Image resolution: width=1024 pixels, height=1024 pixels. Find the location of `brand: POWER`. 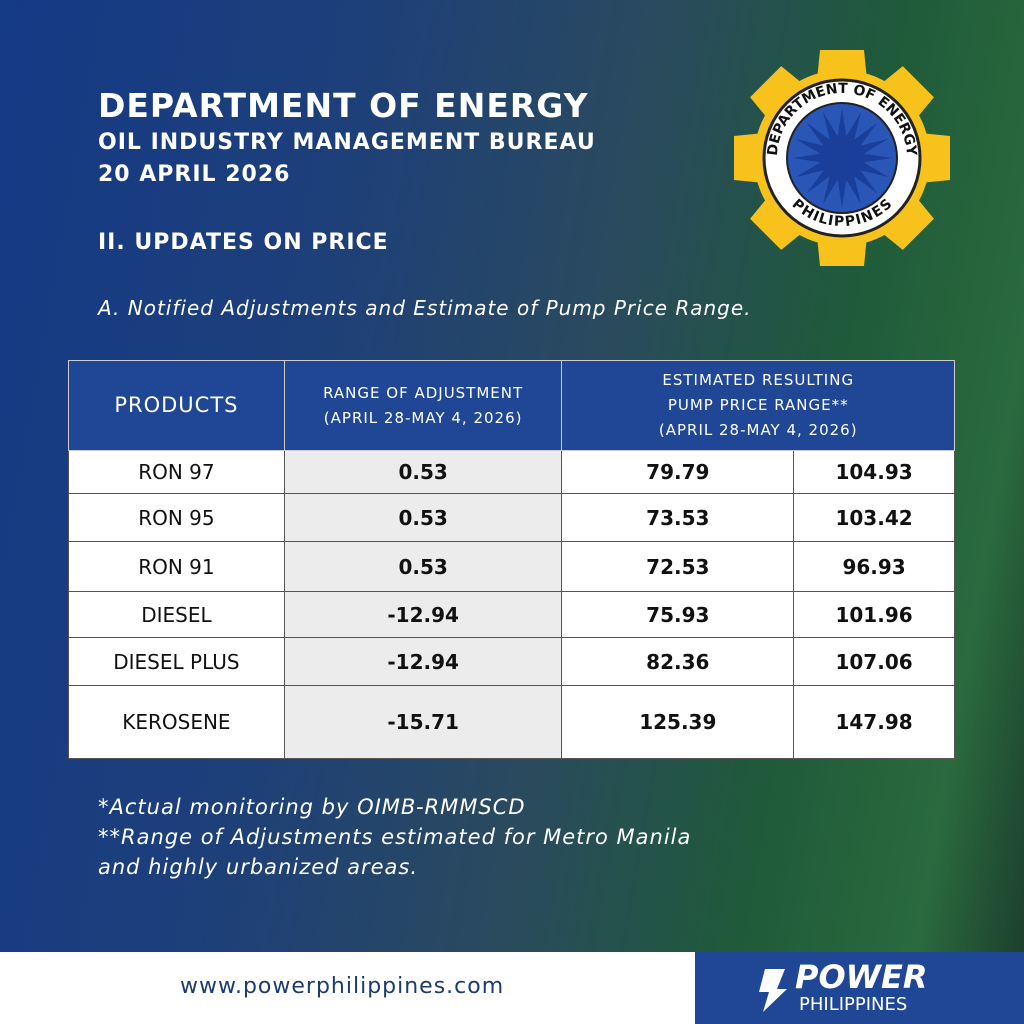

brand: POWER is located at coordinates (861, 977).